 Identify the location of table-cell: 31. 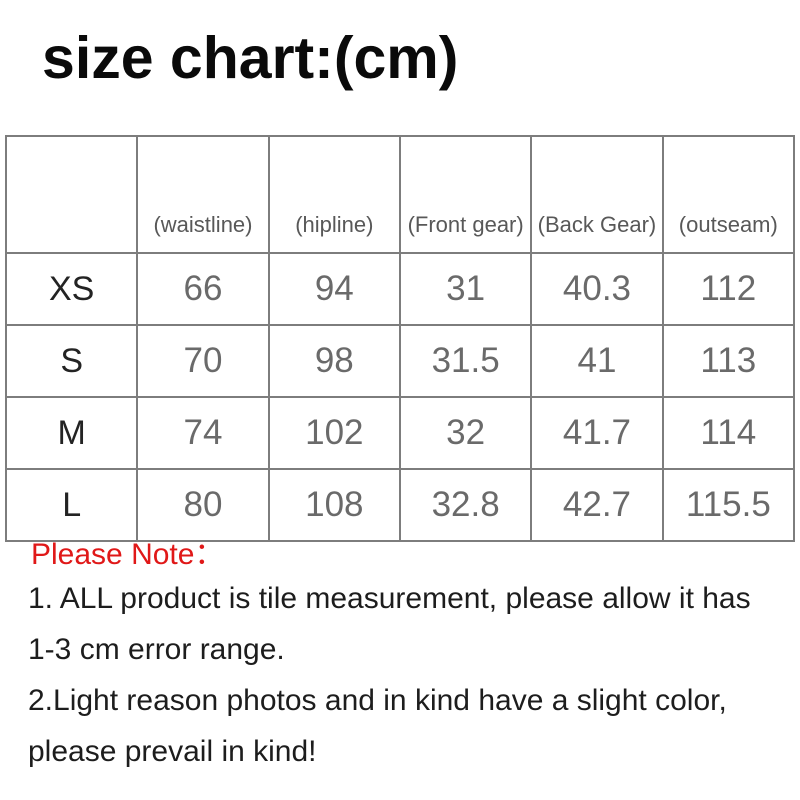
(465, 289).